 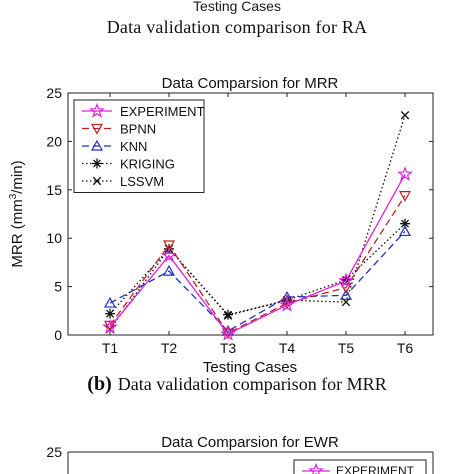 What do you see at coordinates (169, 348) in the screenshot?
I see `x-tick-label: T2` at bounding box center [169, 348].